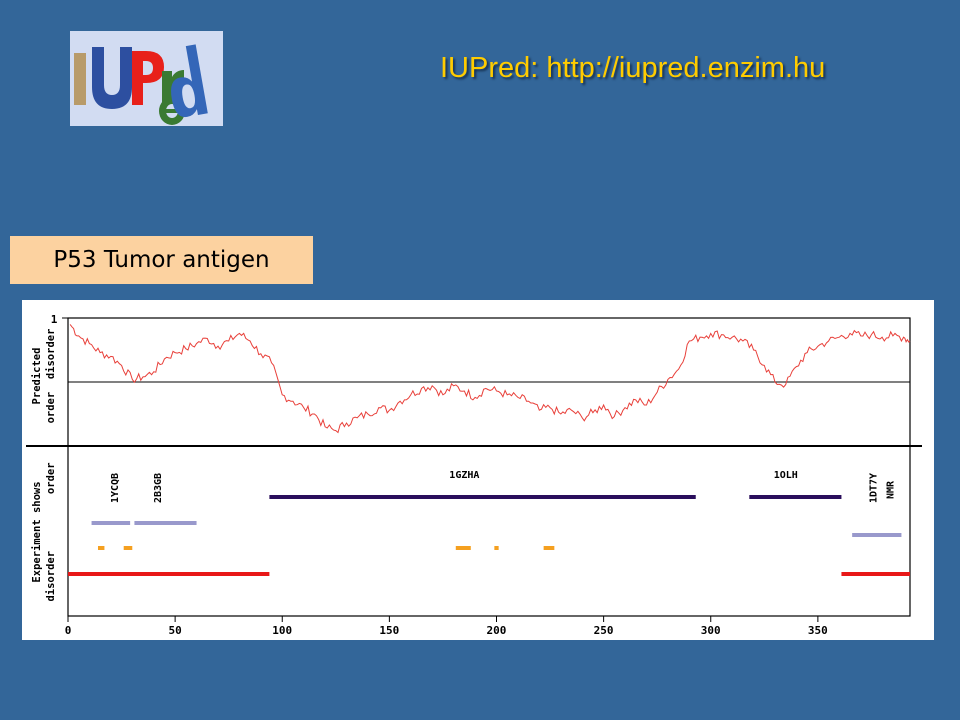  What do you see at coordinates (891, 489) in the screenshot?
I see `structure-label-nmr: NMR` at bounding box center [891, 489].